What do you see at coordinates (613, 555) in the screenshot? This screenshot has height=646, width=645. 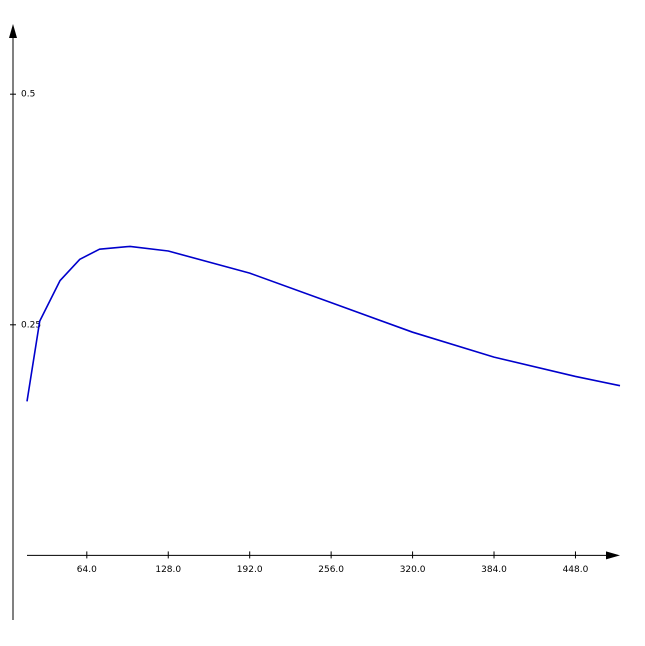 I see `x-axis-arrow` at bounding box center [613, 555].